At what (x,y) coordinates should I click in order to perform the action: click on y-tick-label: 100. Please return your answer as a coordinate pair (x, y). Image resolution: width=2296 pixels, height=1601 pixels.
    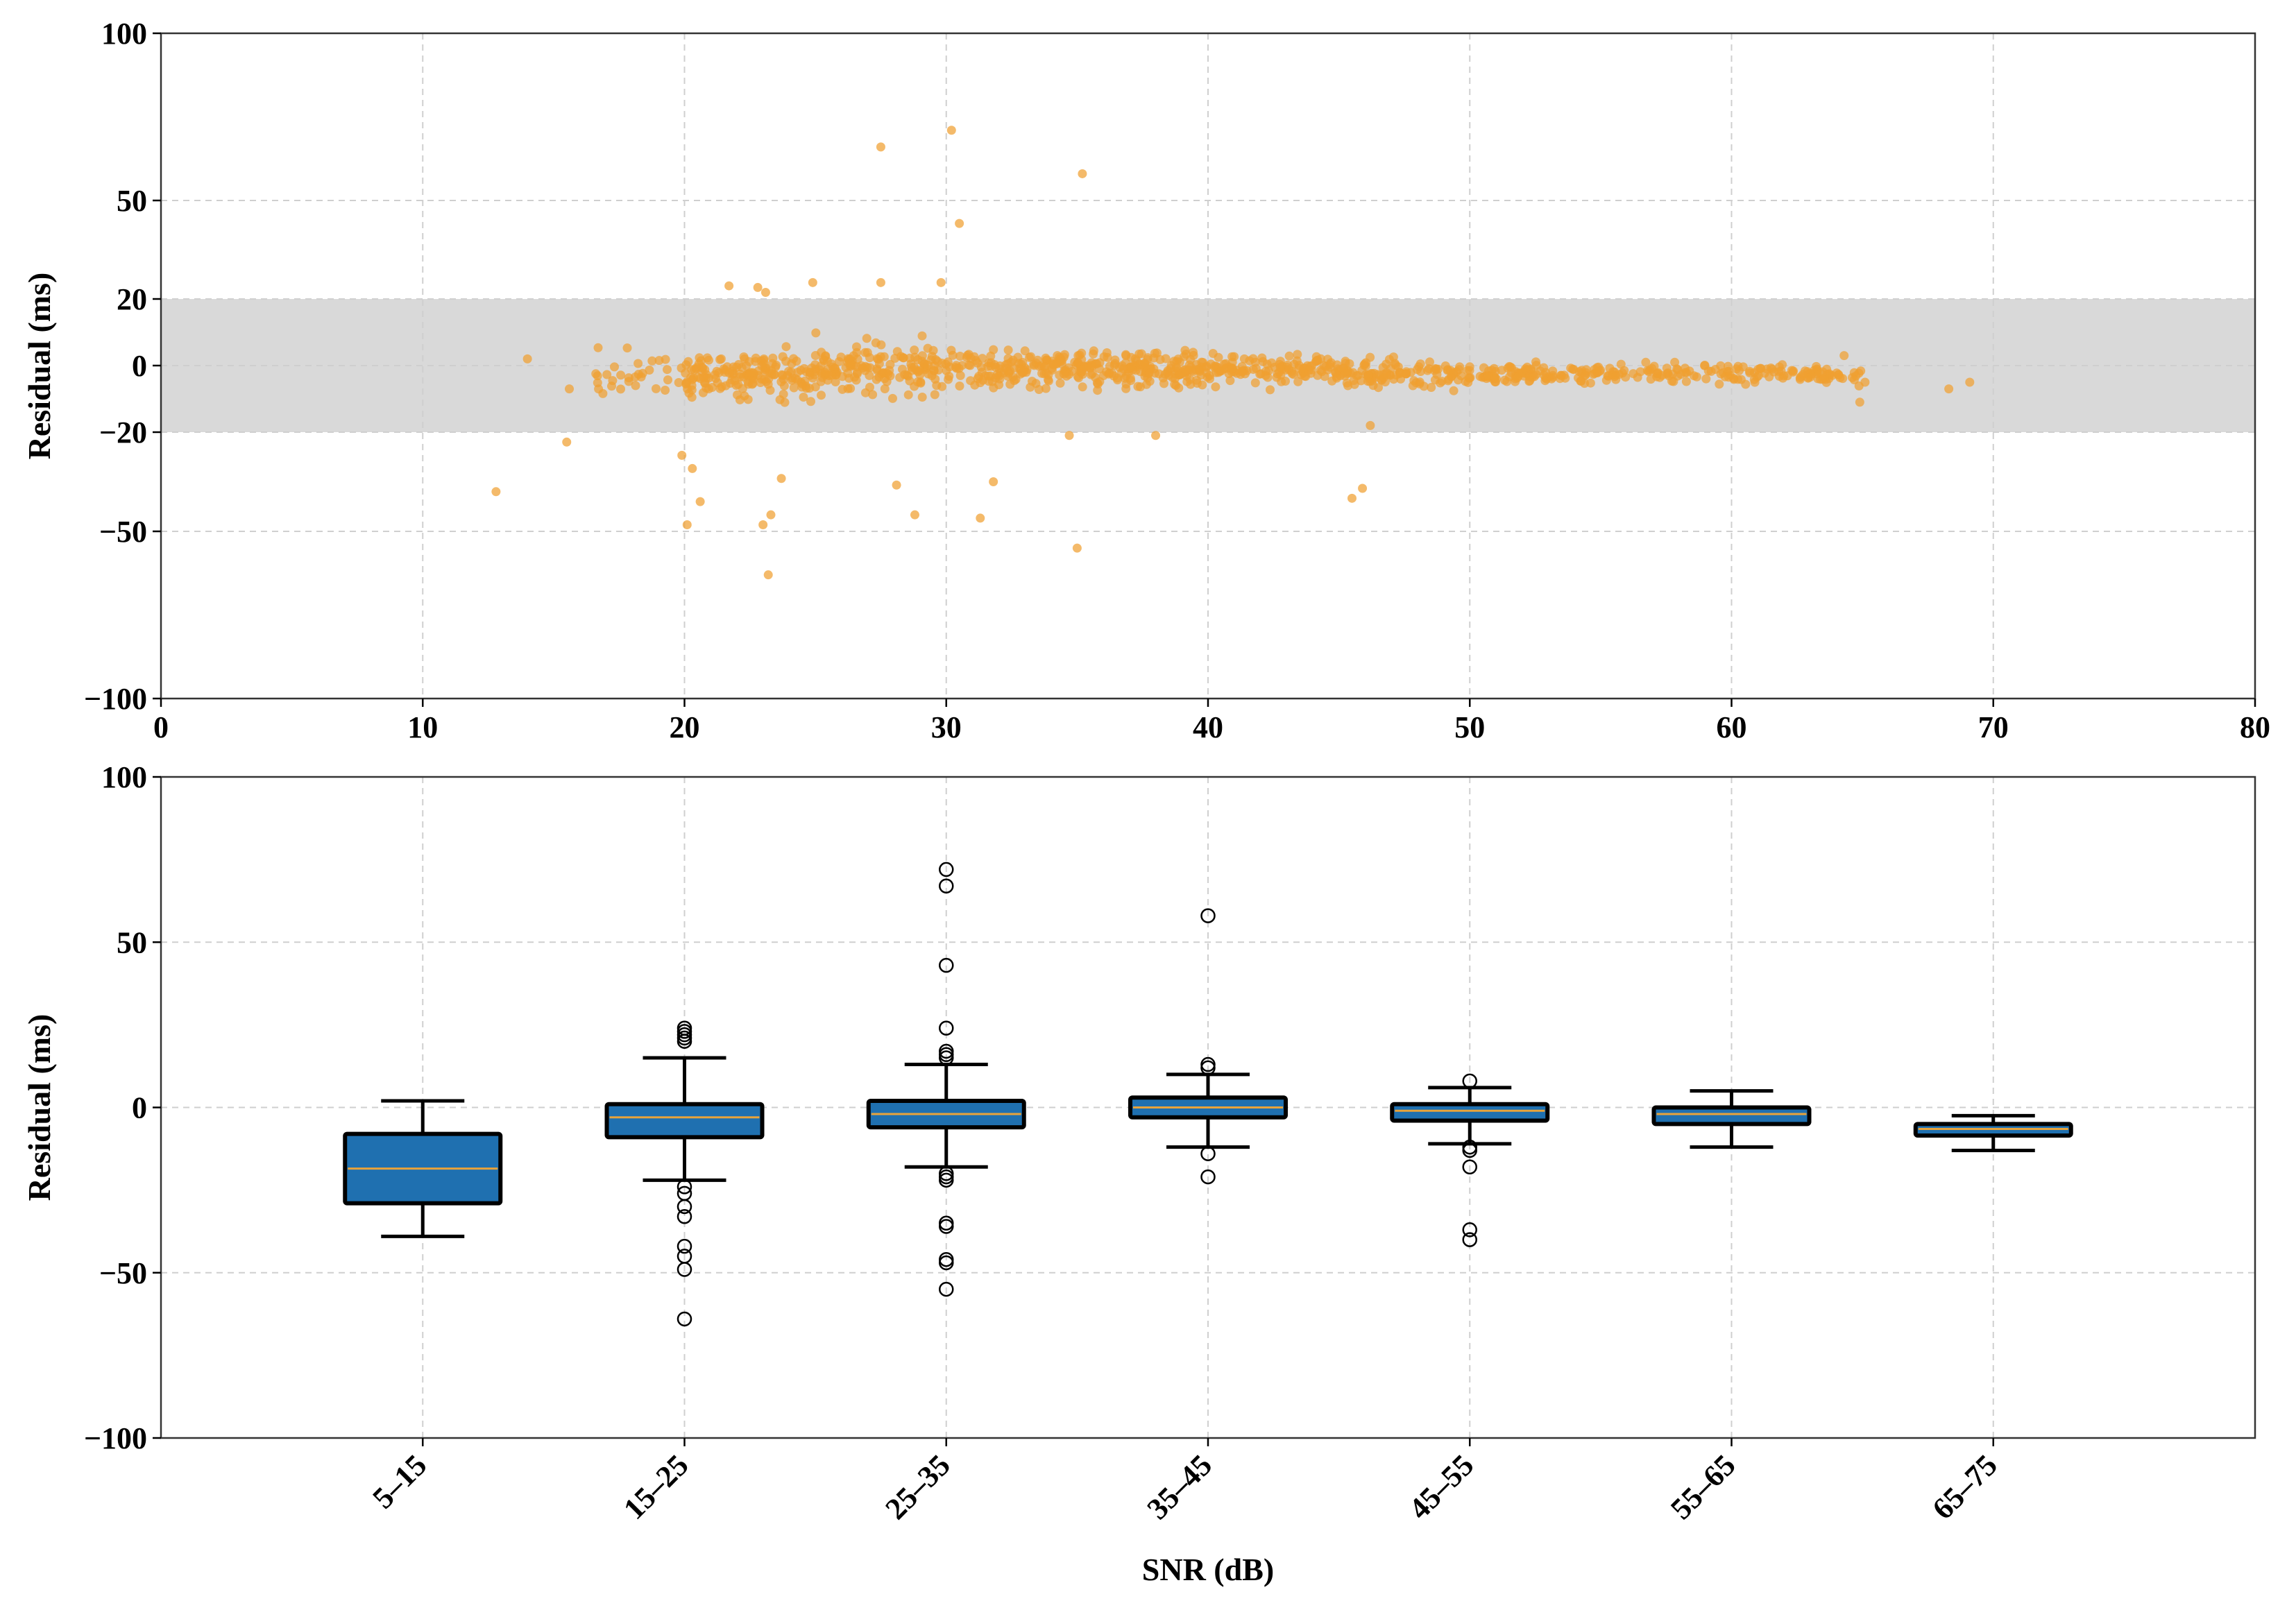
    Looking at the image, I should click on (124, 777).